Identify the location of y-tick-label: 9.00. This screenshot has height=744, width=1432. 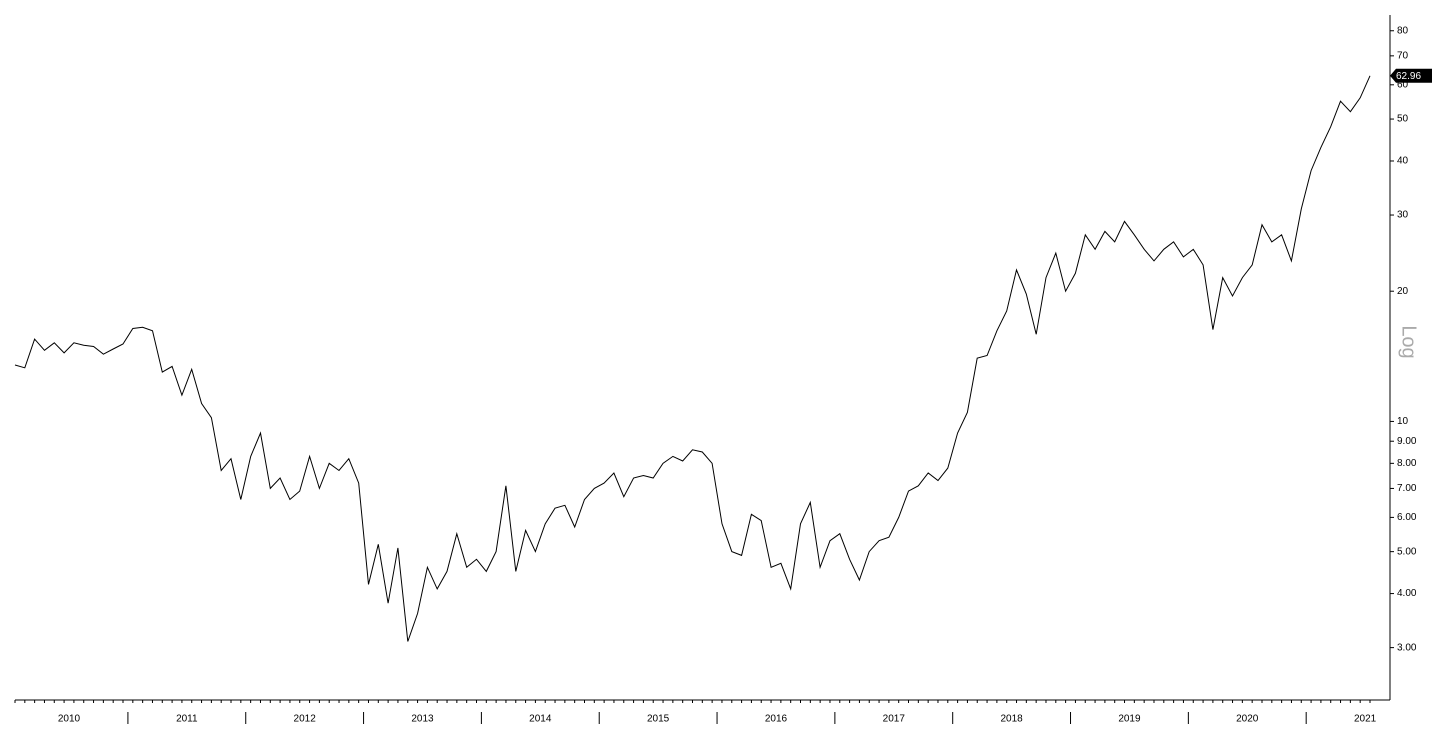
(1407, 441).